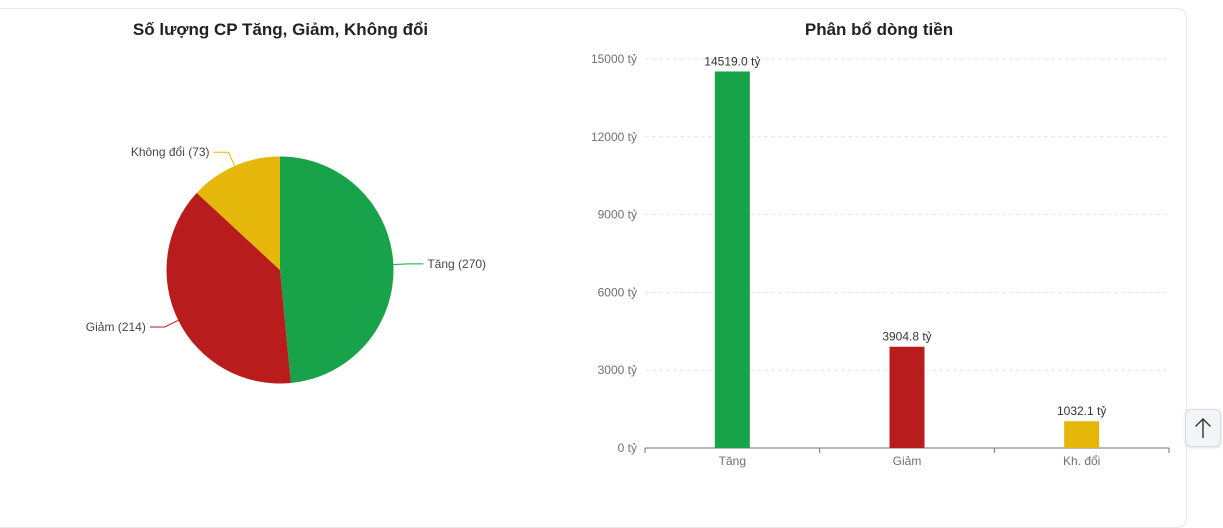 This screenshot has height=528, width=1223. I want to click on bar-chart-title: Phân bổ dòng tiền, so click(879, 29).